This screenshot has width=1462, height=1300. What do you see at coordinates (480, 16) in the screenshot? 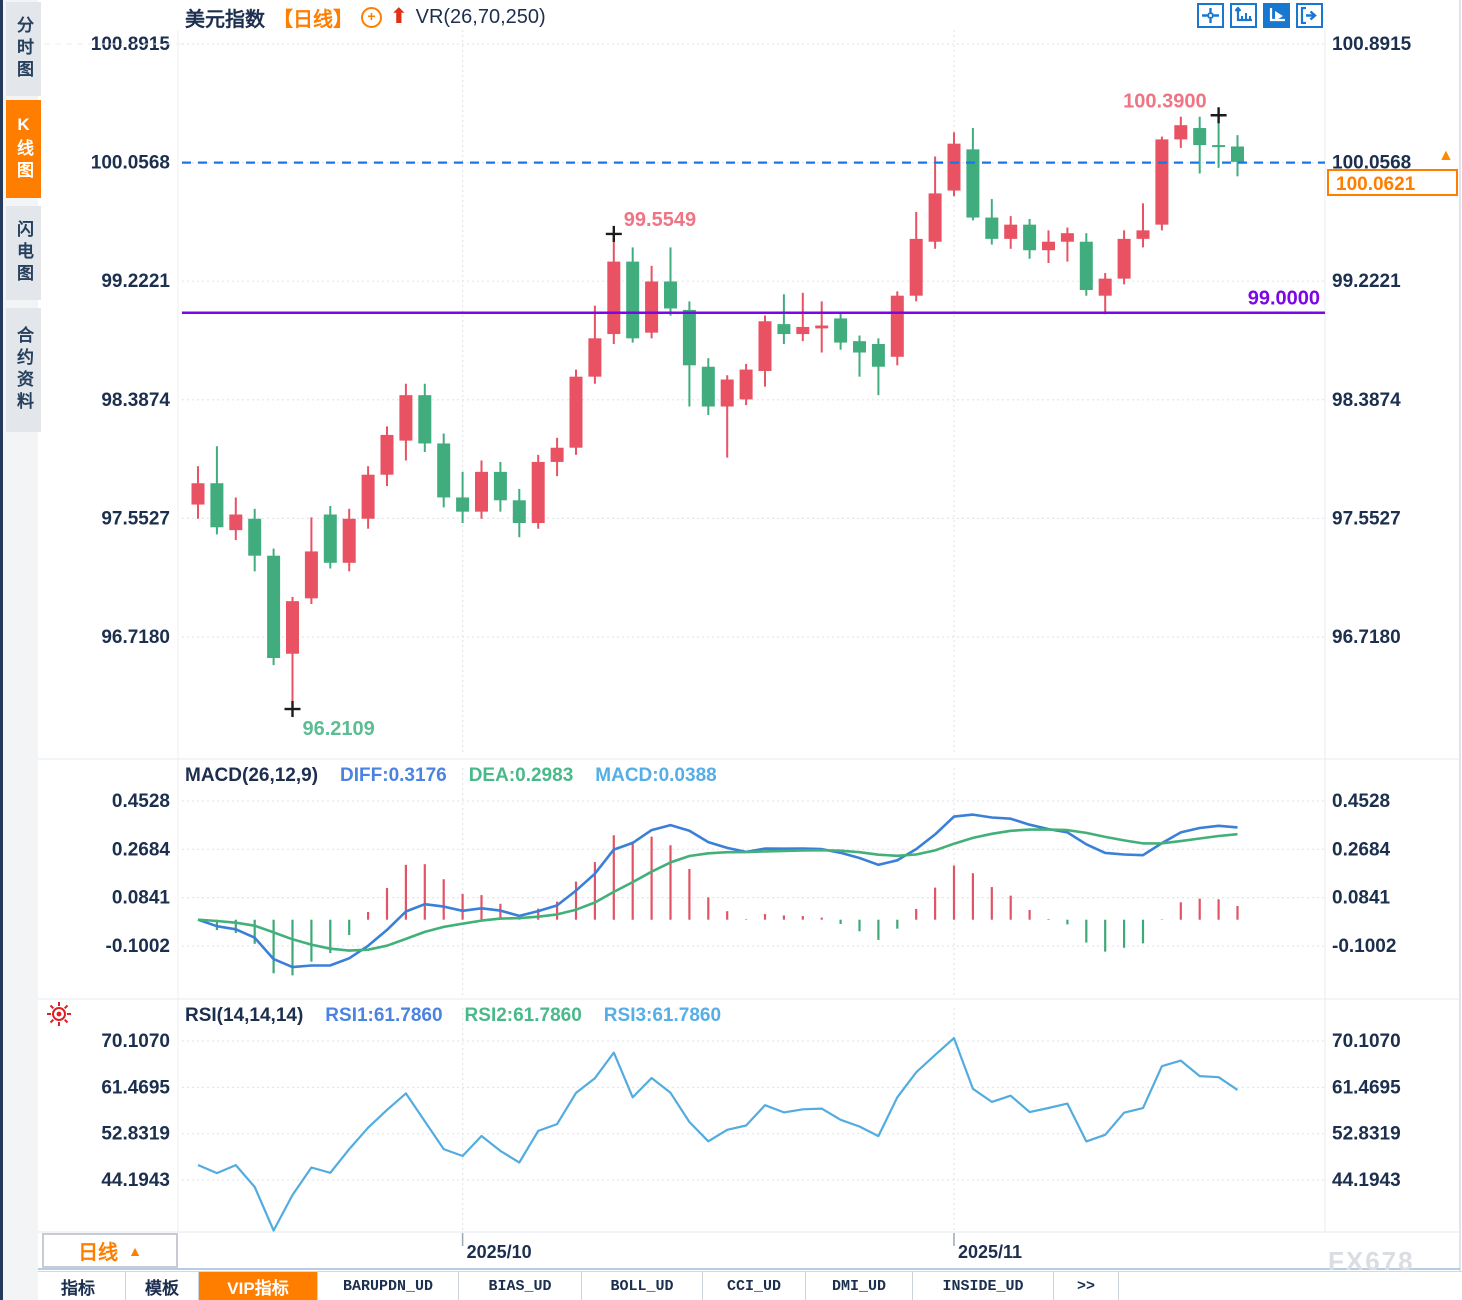
I see `vr-indicator-label: VR(26,70,250)` at bounding box center [480, 16].